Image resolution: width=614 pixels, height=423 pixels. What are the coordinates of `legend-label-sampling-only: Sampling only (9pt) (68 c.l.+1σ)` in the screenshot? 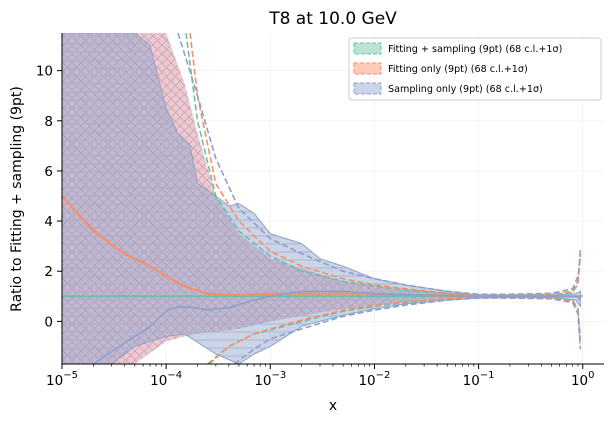 It's located at (465, 89).